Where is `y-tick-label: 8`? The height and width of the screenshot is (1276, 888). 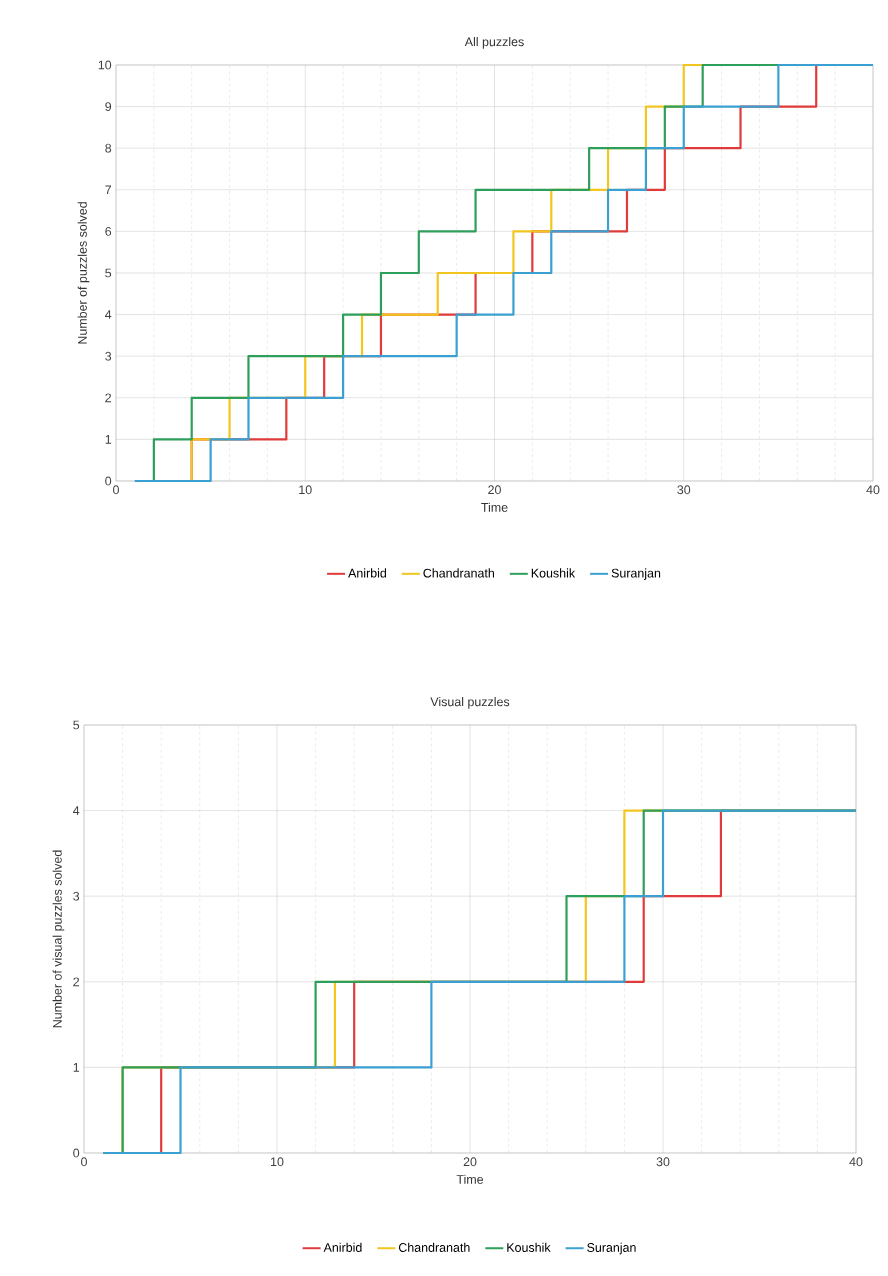
y-tick-label: 8 is located at coordinates (108, 148).